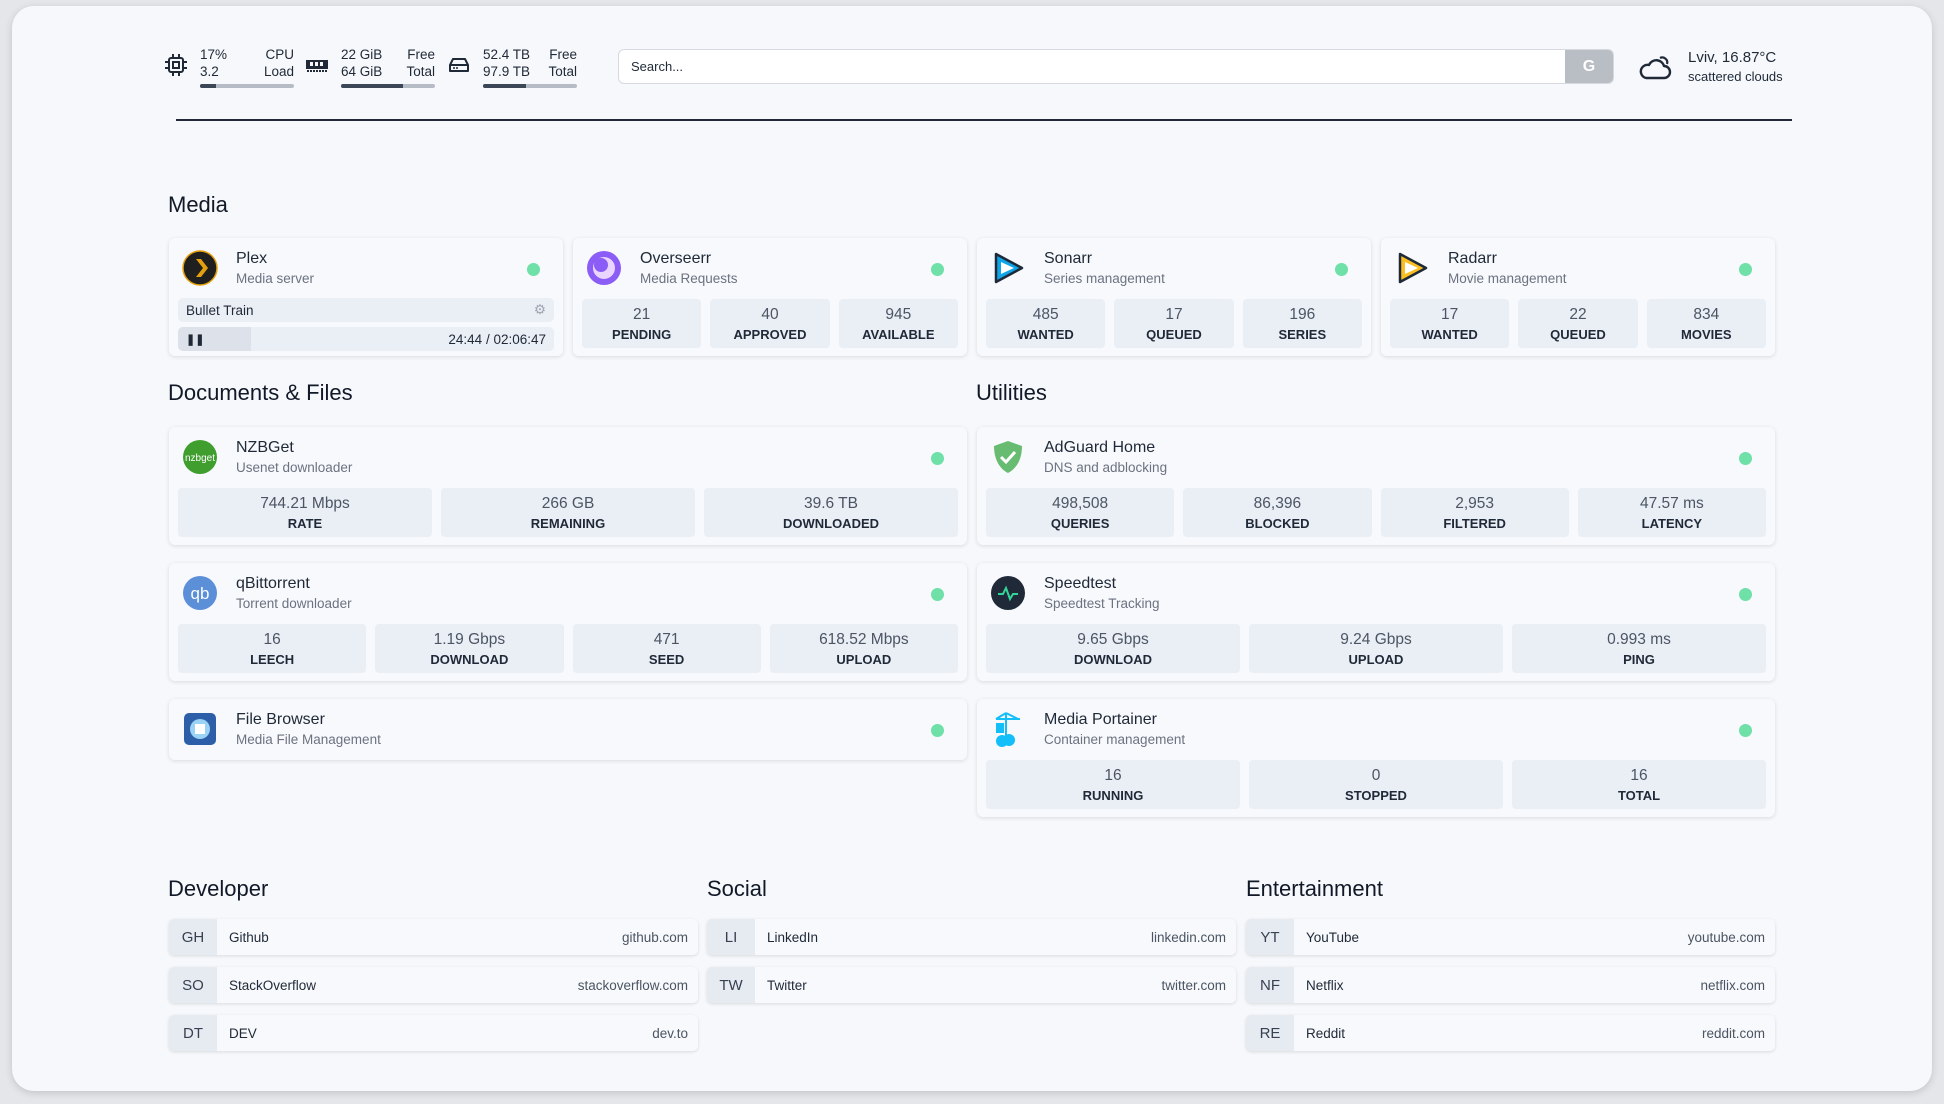 This screenshot has height=1104, width=1944. I want to click on stat-value: 47.57 ms, so click(1671, 503).